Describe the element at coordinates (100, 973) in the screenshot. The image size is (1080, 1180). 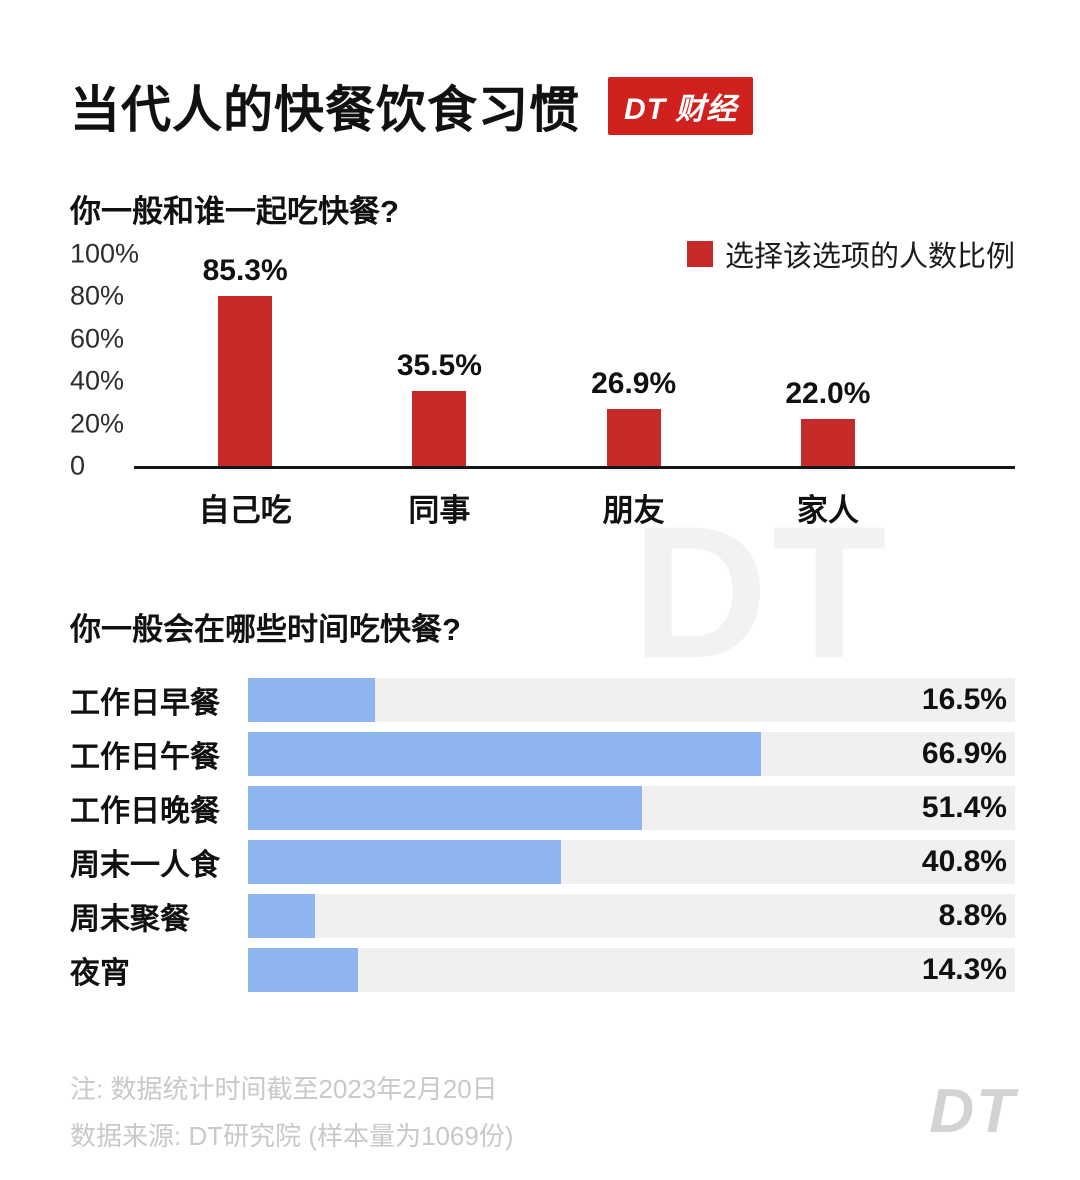
I see `hbar-category-label: 夜宵` at that location.